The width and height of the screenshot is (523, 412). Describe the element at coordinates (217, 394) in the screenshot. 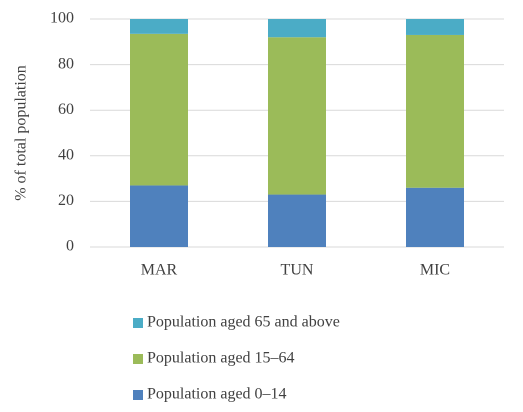

I see `legend-label: Population aged 0–14` at that location.